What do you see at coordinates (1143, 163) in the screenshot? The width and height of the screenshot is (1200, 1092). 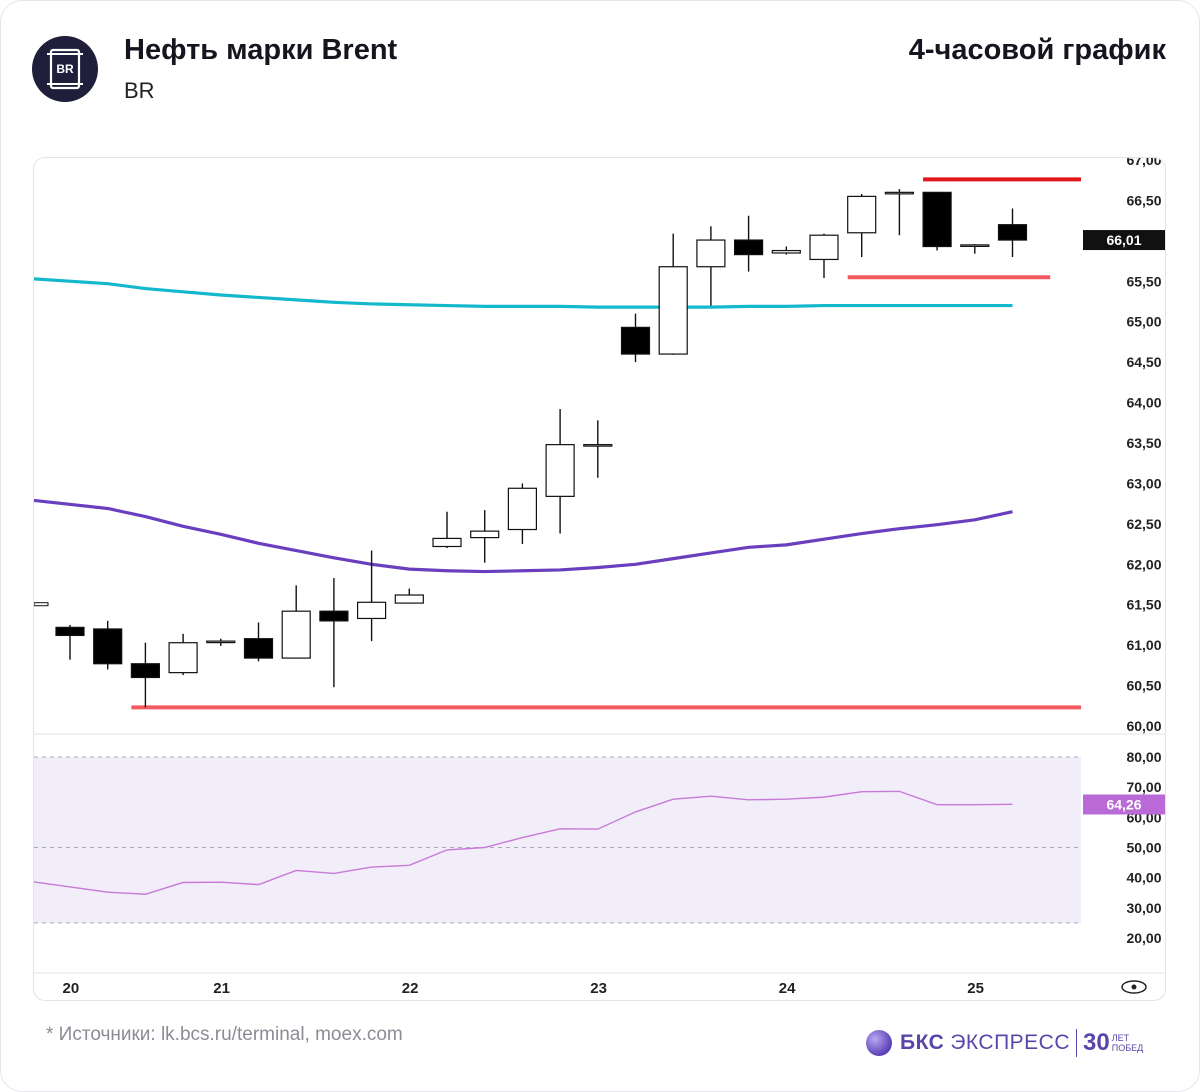 I see `price-tick-label: 67,00` at bounding box center [1143, 163].